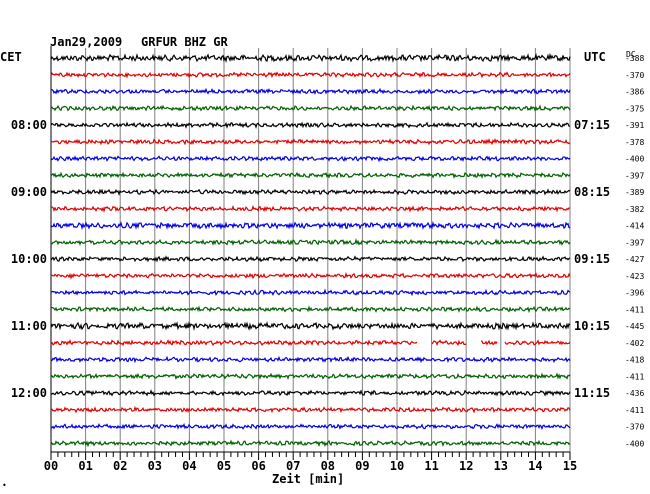 This screenshot has height=494, width=650. I want to click on cet-time-label: 10:00, so click(29, 259).